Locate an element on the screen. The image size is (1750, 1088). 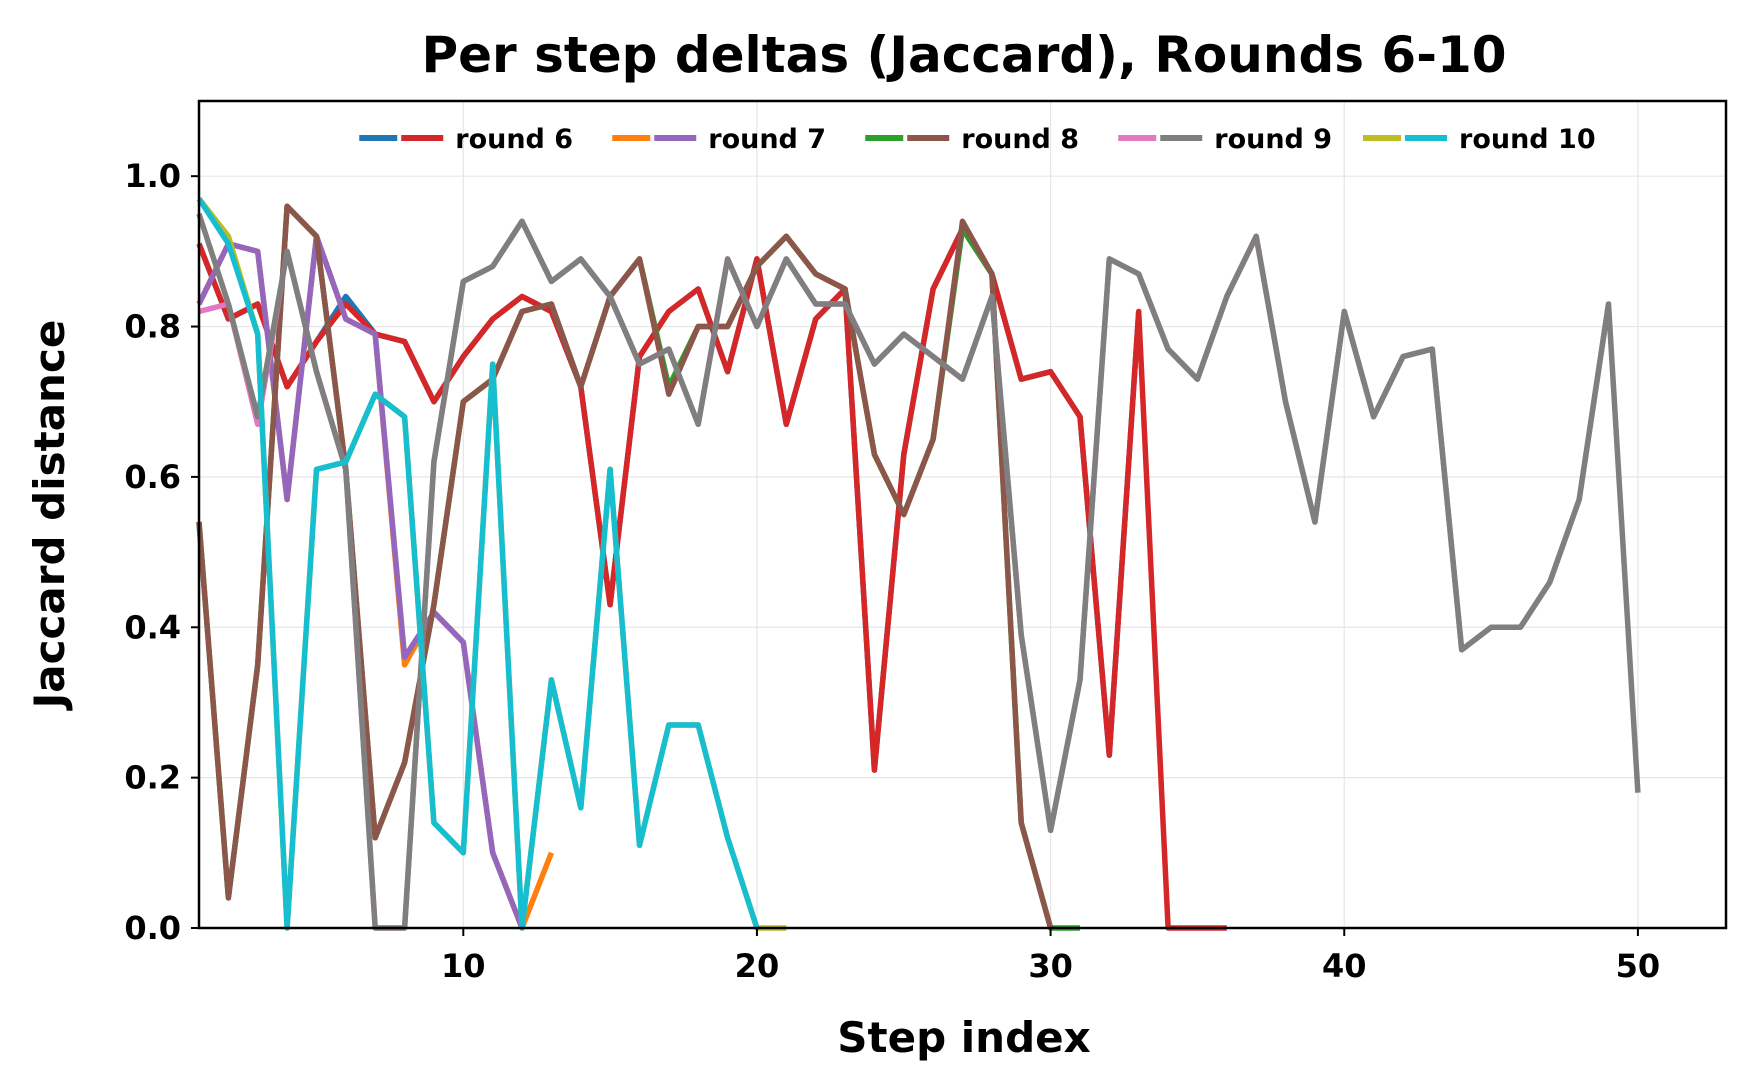
x-axis-ticks: 10 20 30 40 50 is located at coordinates (1050, 956).